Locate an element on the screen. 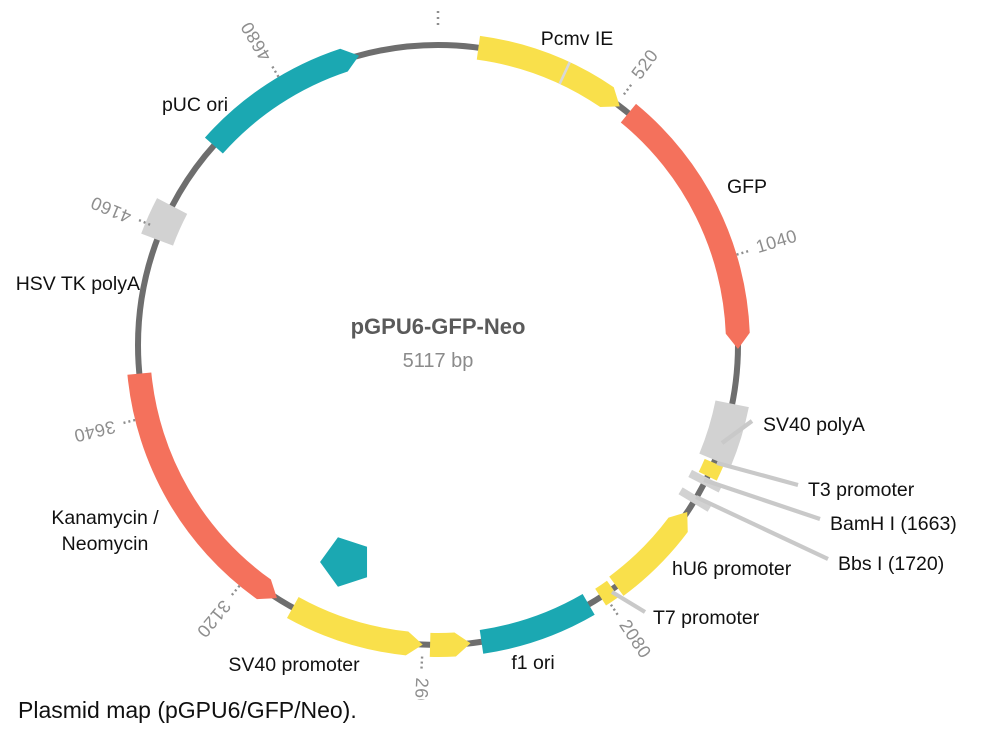  tick-3120: 3120 is located at coordinates (217, 613).